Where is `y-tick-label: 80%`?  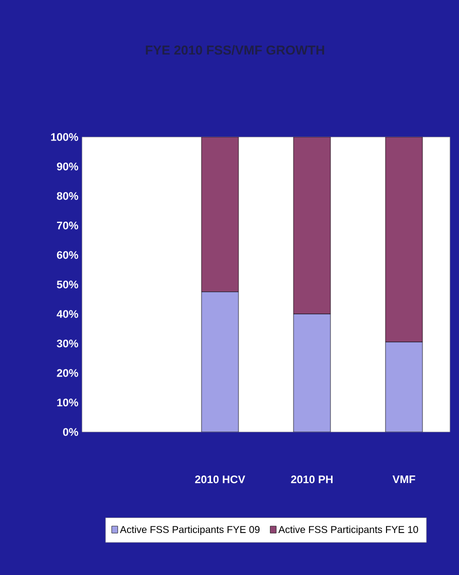 y-tick-label: 80% is located at coordinates (67, 196).